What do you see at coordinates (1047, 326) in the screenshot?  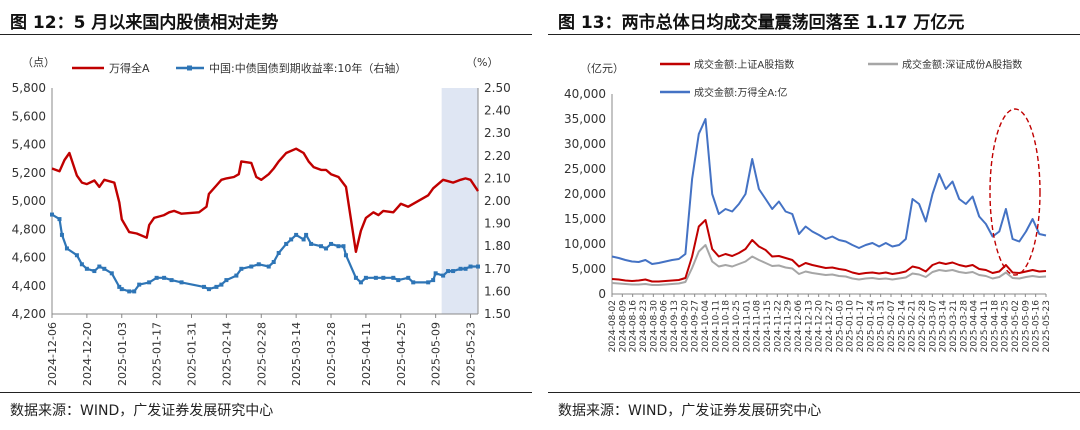 I see `x-tick-label: 2025-05-23` at bounding box center [1047, 326].